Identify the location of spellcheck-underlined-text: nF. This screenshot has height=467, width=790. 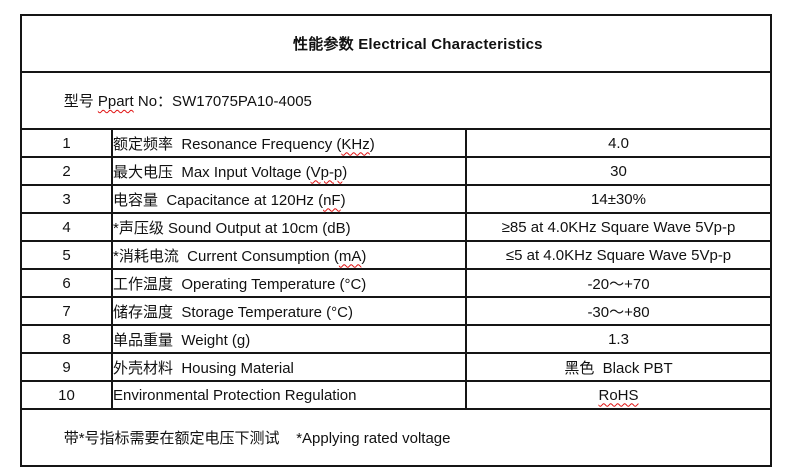
(332, 200).